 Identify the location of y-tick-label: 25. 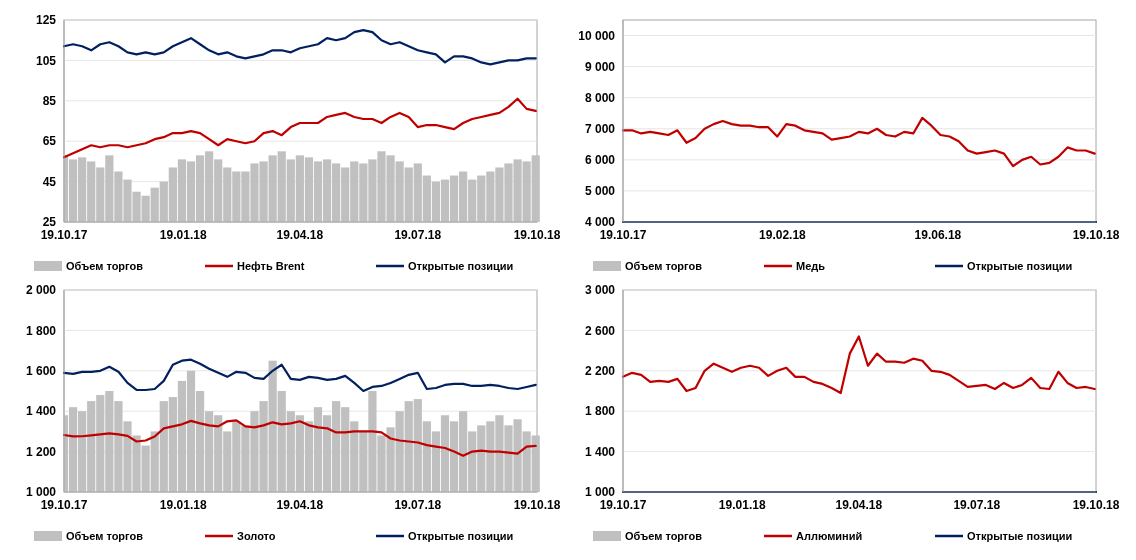
(49, 222).